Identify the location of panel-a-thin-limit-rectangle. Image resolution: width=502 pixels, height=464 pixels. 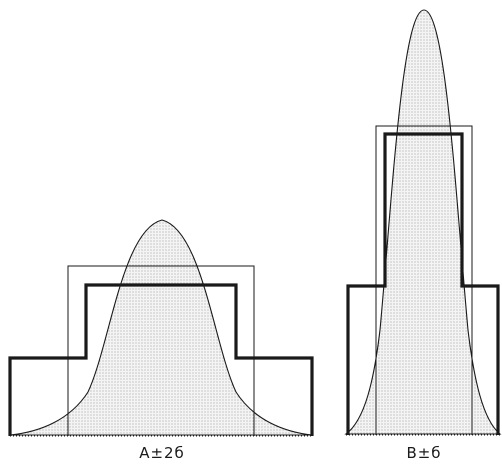
(161, 350).